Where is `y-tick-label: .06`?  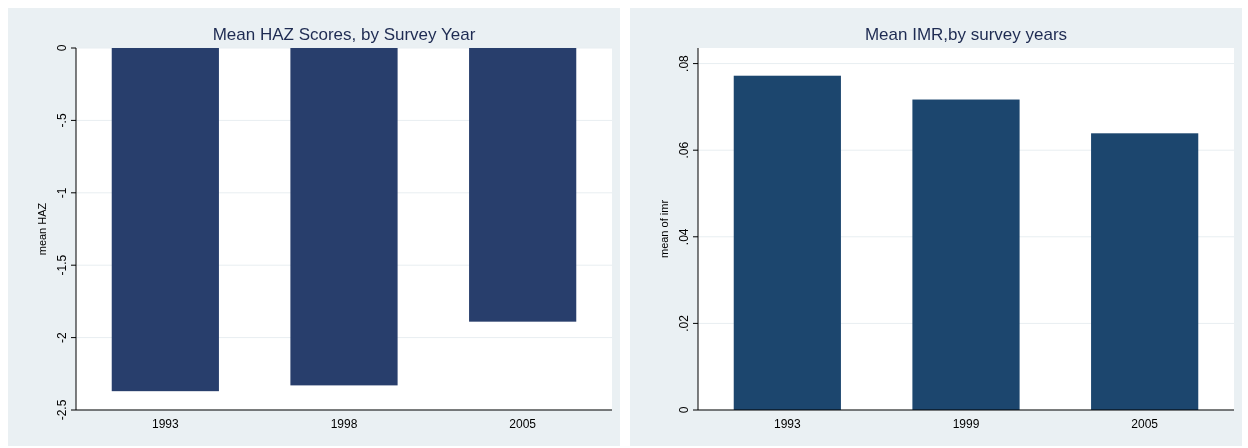 y-tick-label: .06 is located at coordinates (684, 150).